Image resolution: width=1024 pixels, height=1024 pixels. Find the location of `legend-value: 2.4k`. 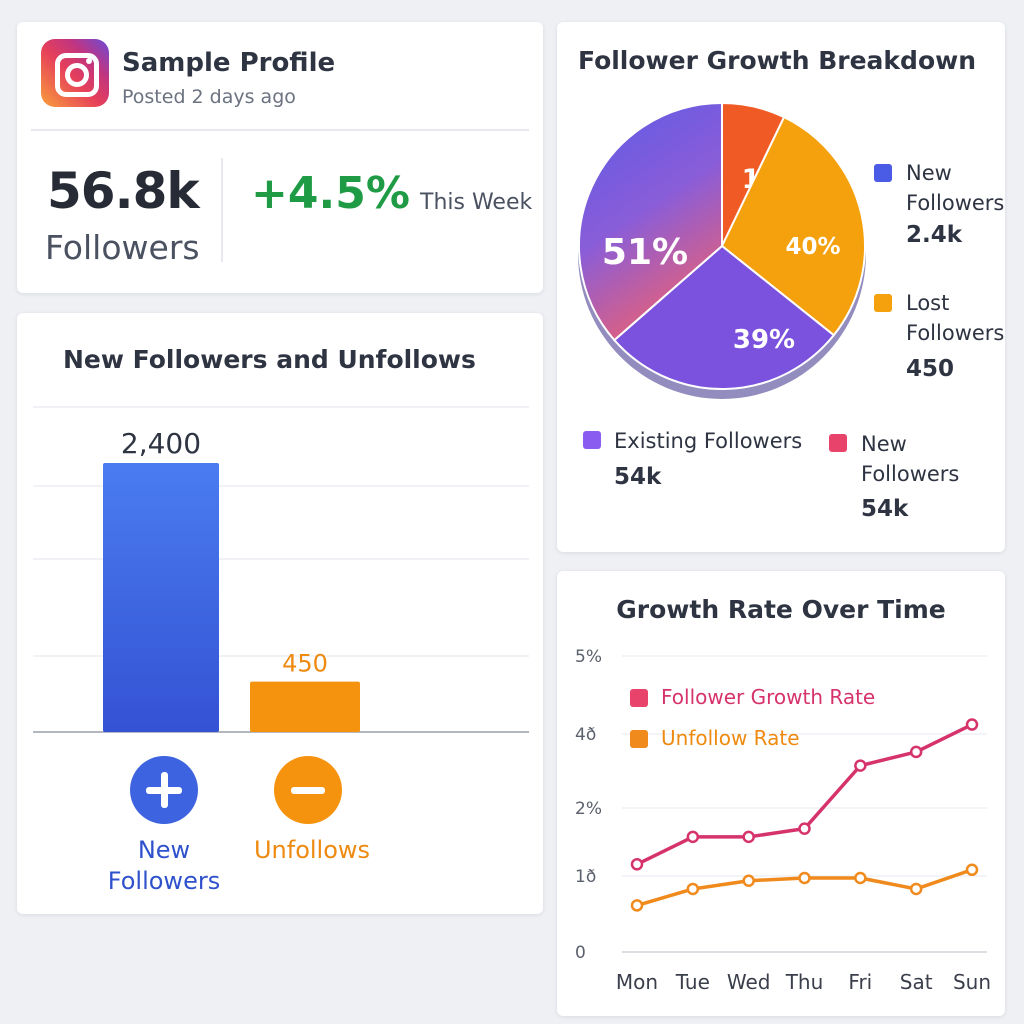

legend-value: 2.4k is located at coordinates (934, 235).